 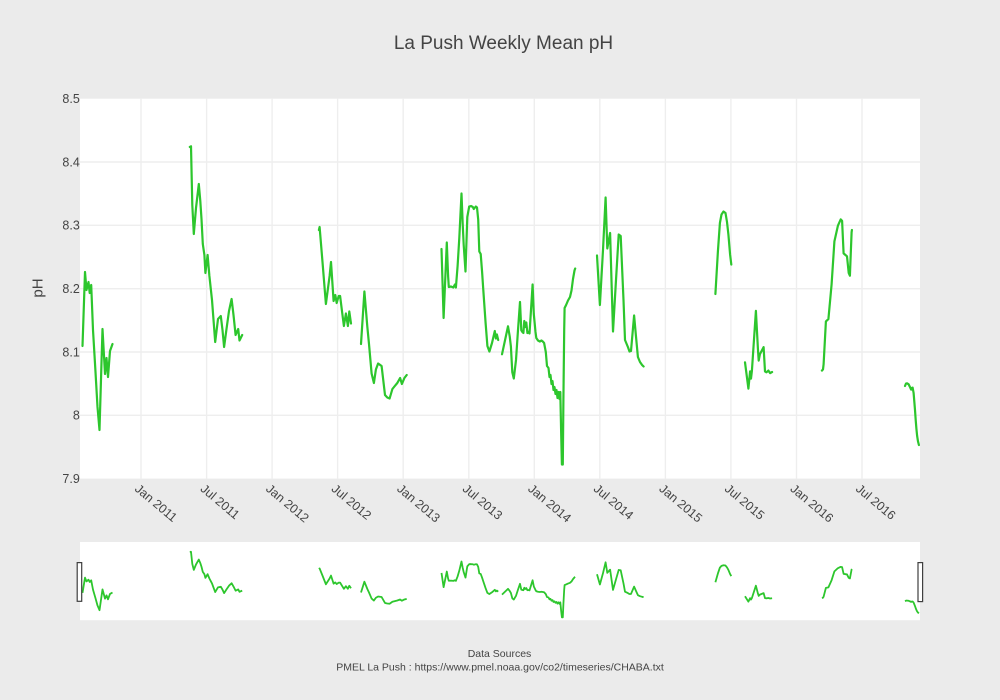 I want to click on svg-text: Jul 2011, so click(x=220, y=502).